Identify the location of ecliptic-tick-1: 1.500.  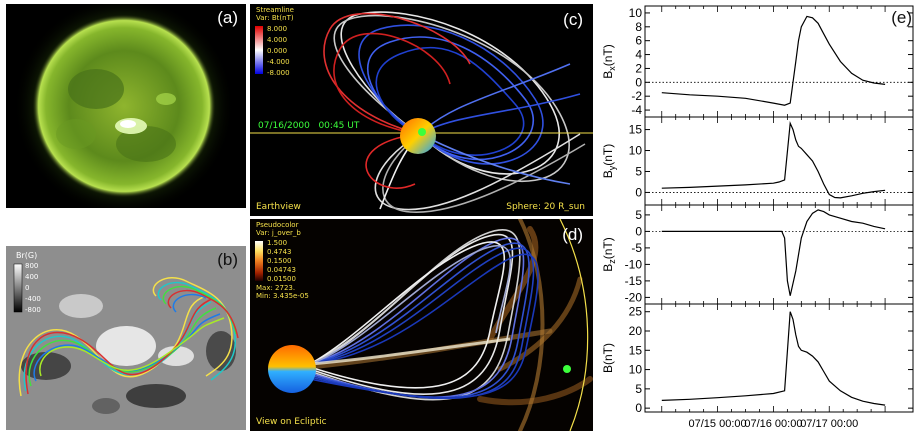
(277, 243).